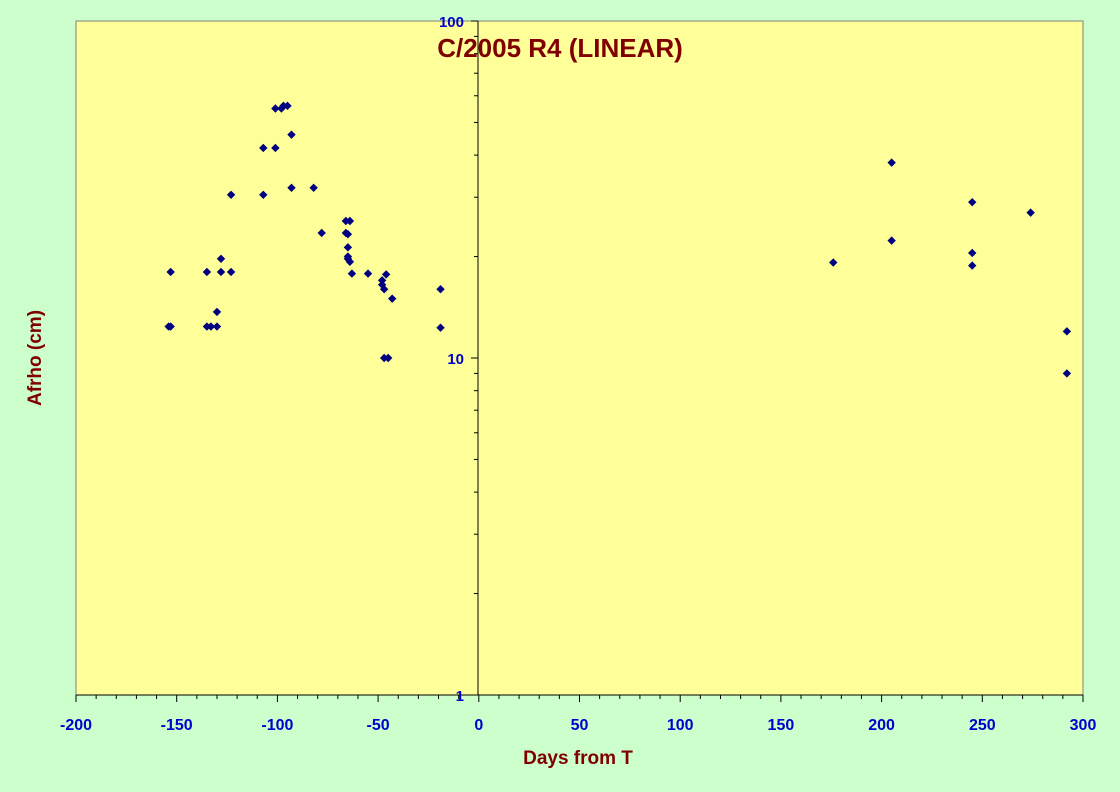 This screenshot has height=792, width=1120. What do you see at coordinates (680, 725) in the screenshot?
I see `x-tick-label: 100` at bounding box center [680, 725].